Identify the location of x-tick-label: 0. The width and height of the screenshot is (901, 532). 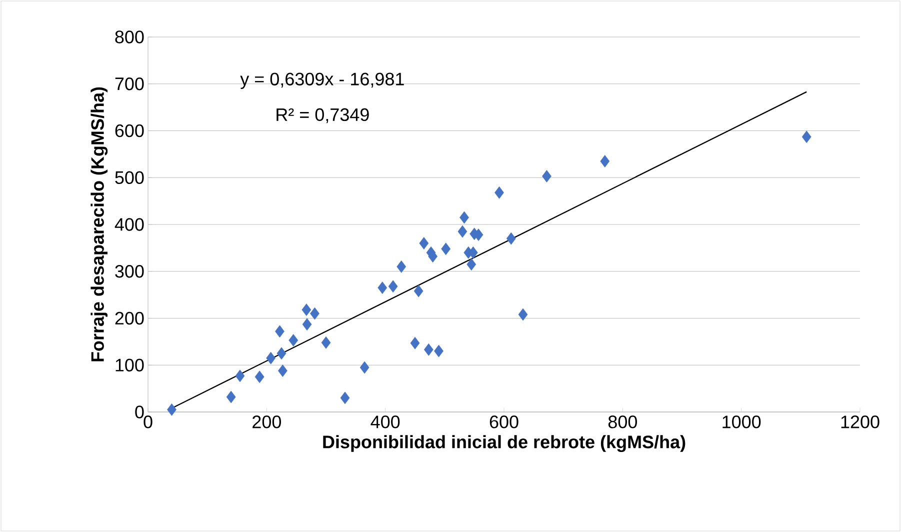
(148, 422).